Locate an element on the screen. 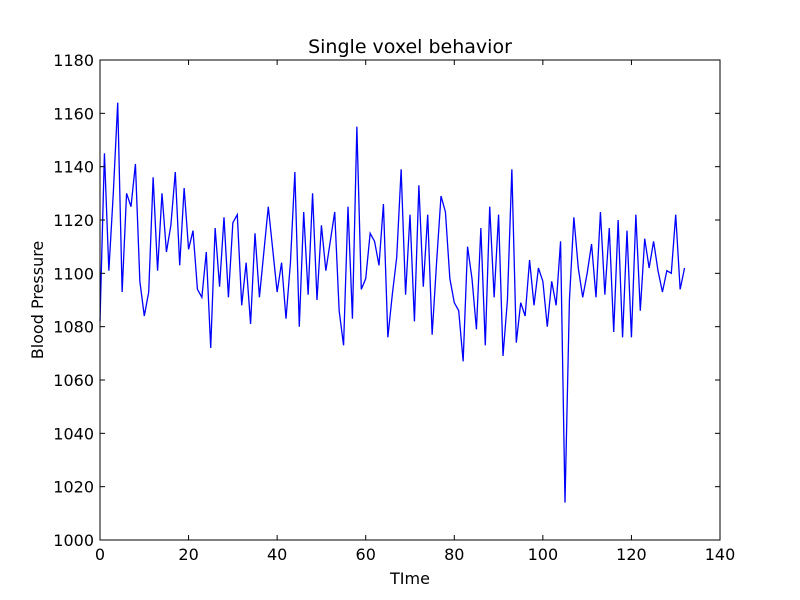 The height and width of the screenshot is (600, 800). x-tick-label: 60 is located at coordinates (366, 554).